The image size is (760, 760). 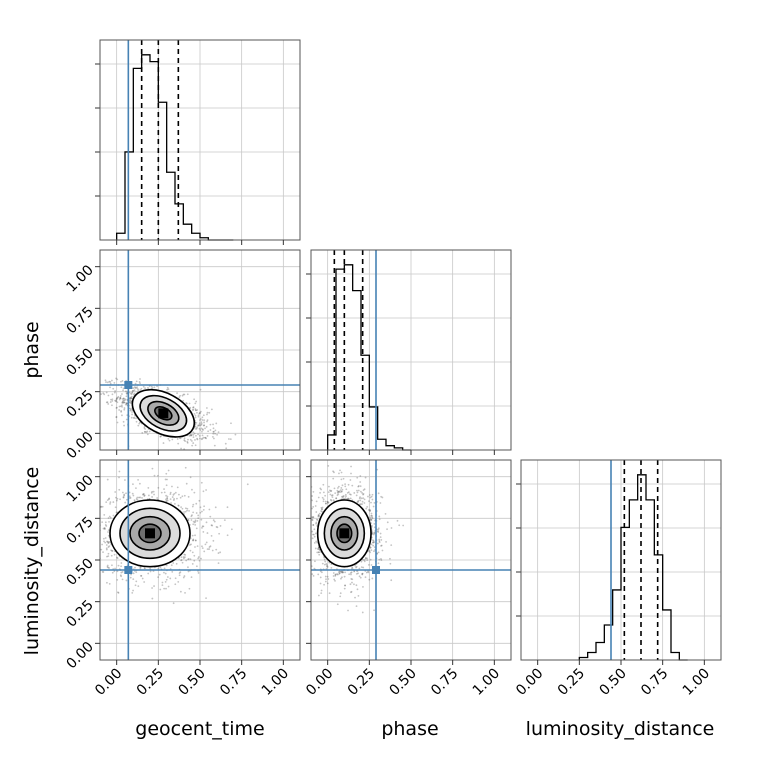 What do you see at coordinates (409, 350) in the screenshot?
I see `panel-phase-phase` at bounding box center [409, 350].